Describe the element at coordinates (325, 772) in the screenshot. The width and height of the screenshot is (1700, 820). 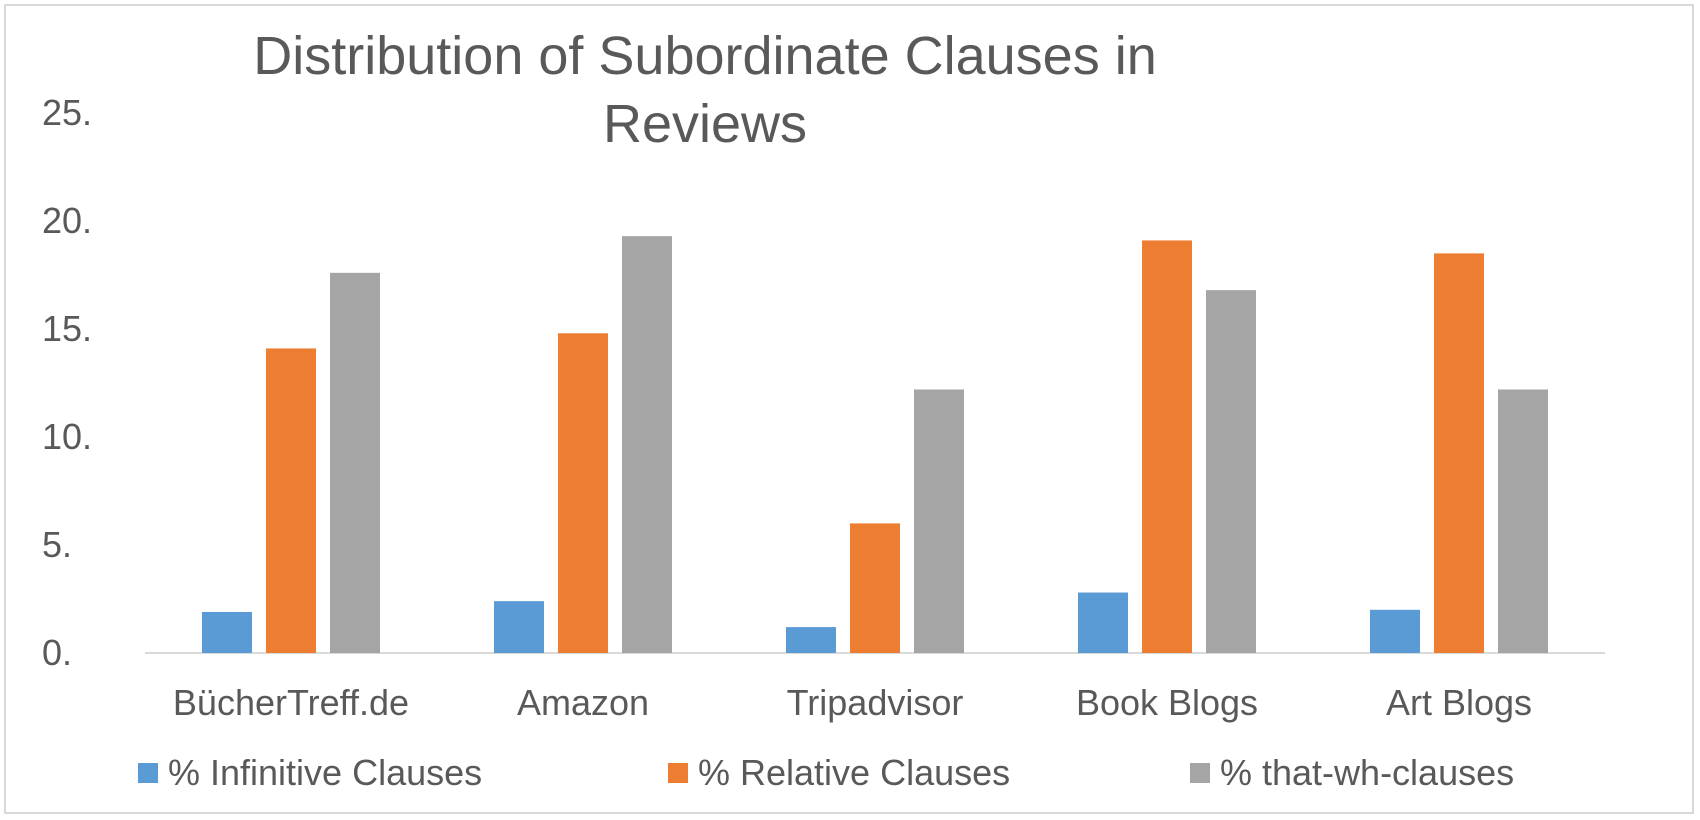
I see `legend-label: % Infinitive Clauses` at that location.